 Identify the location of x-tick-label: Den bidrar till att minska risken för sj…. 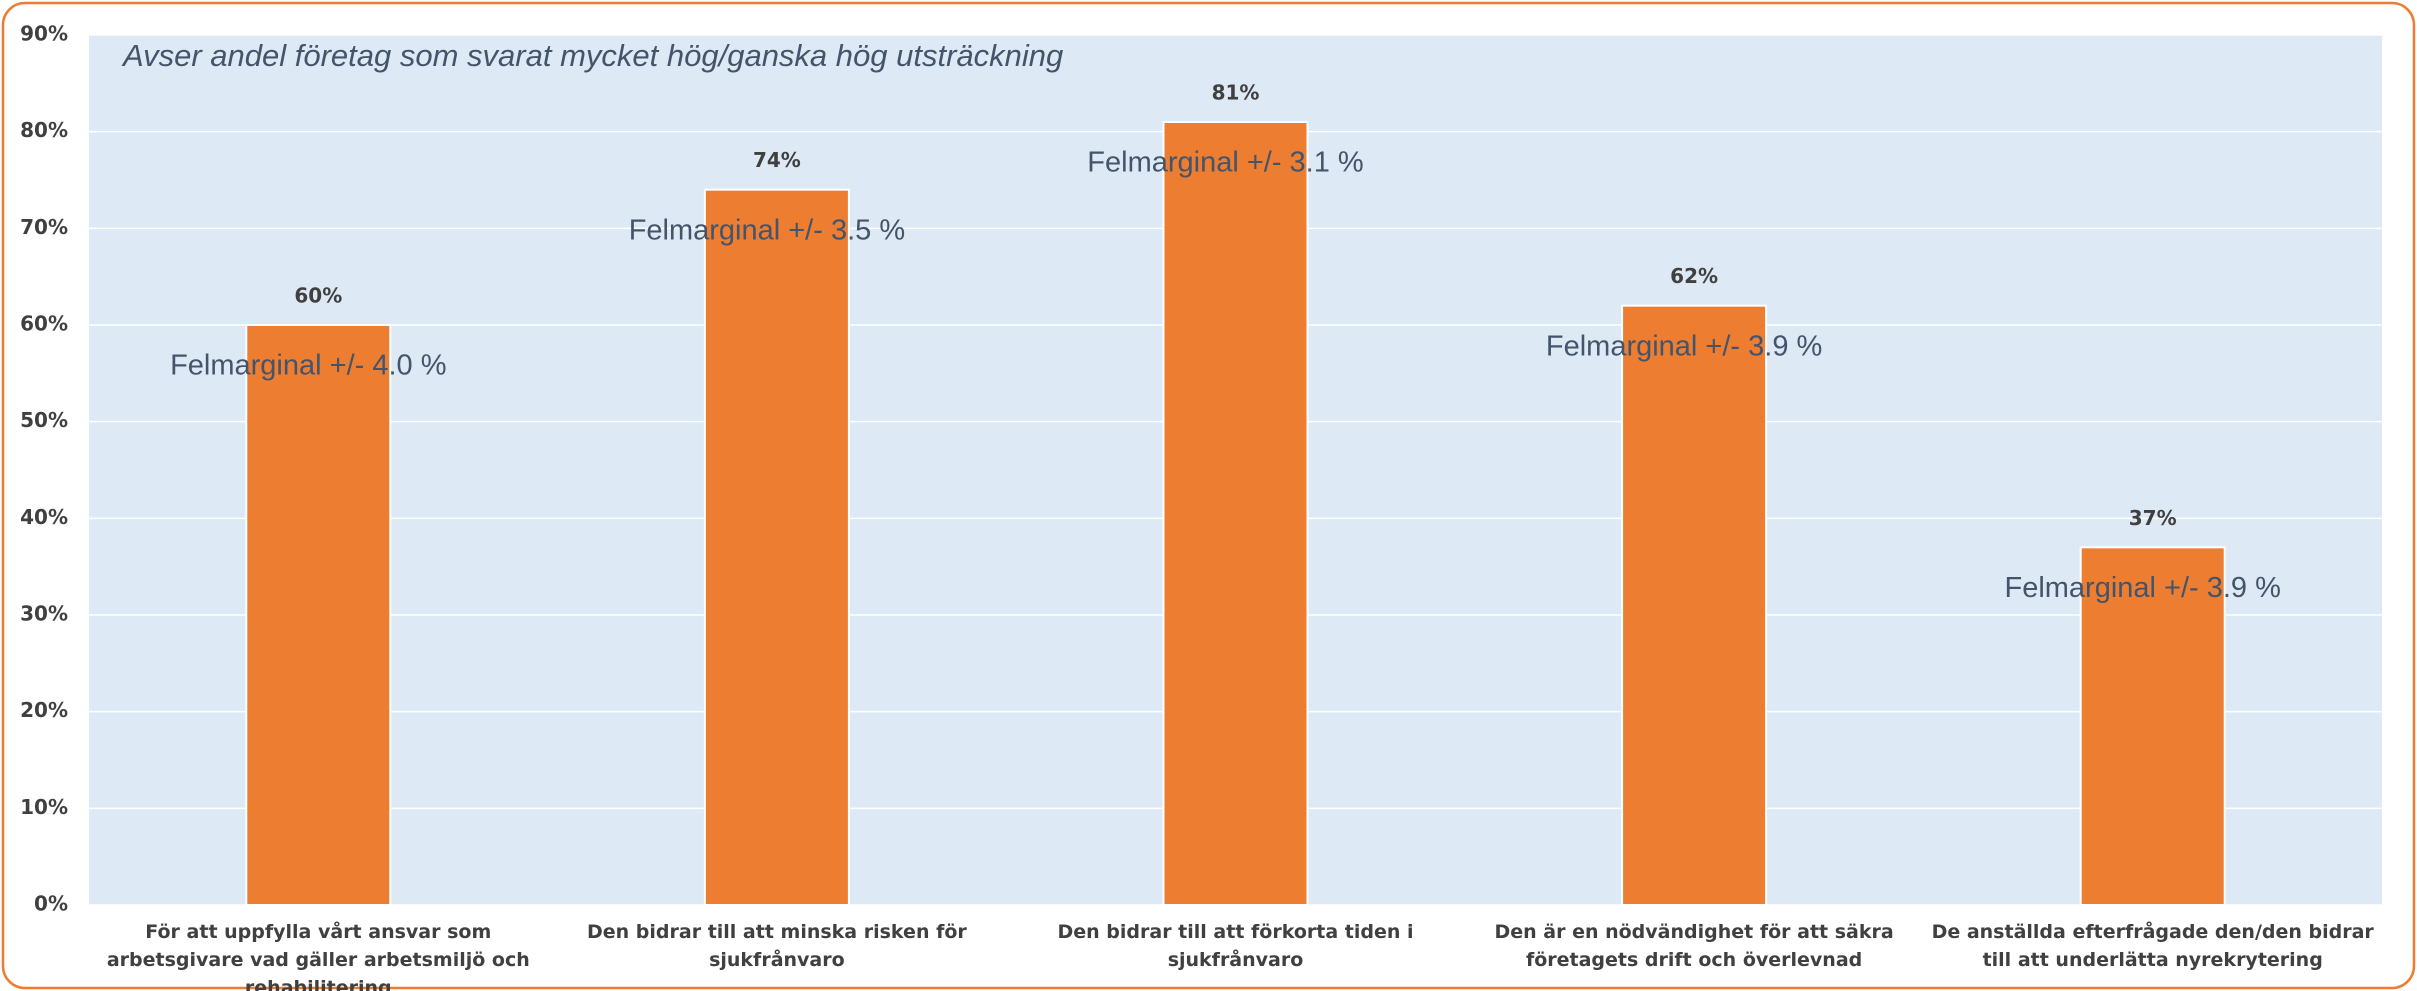
(777, 946).